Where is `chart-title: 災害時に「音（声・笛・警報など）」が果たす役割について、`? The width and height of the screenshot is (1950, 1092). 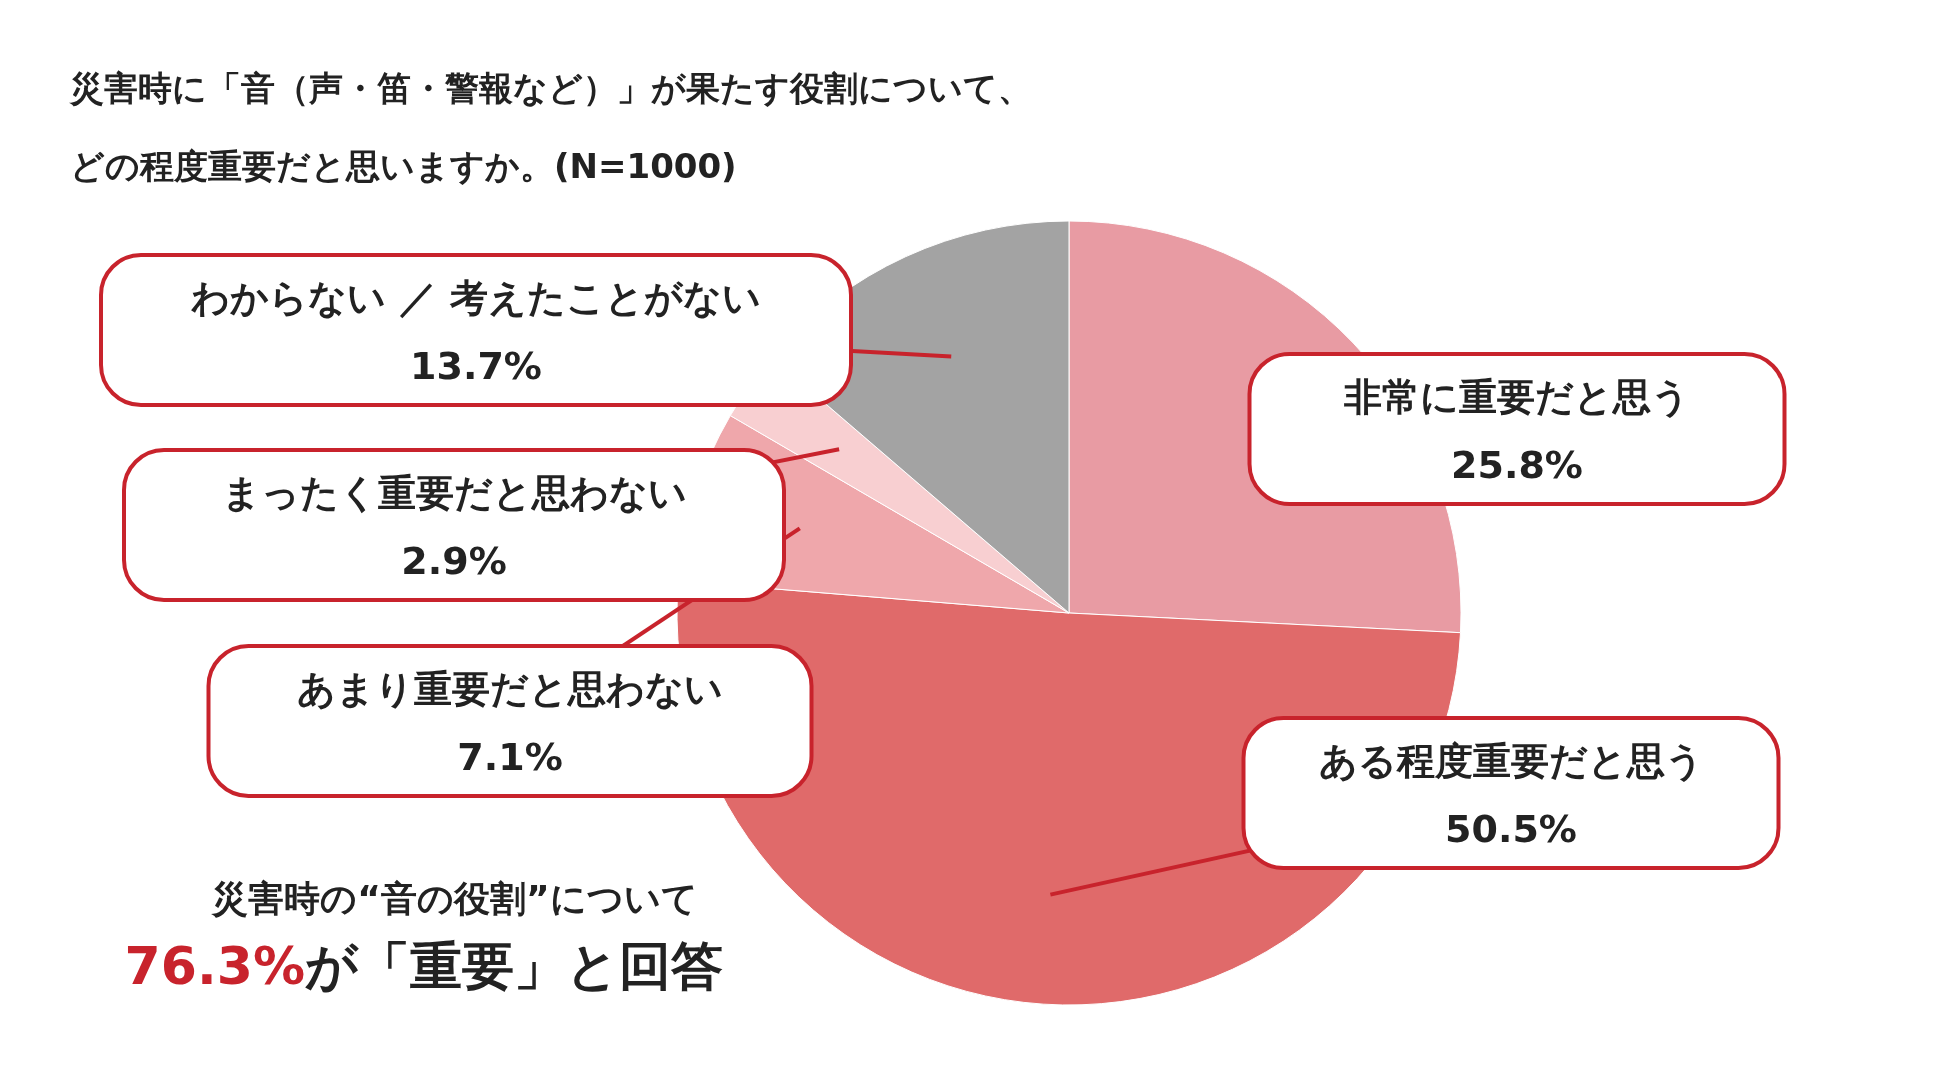
chart-title: 災害時に「音（声・笛・警報など）」が果たす役割について、 is located at coordinates (550, 88).